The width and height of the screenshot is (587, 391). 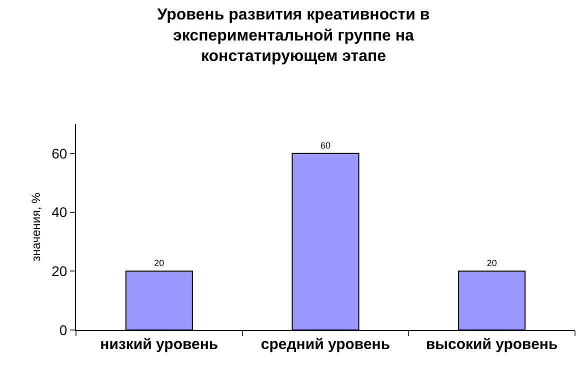 I want to click on y-tick-label: 0, so click(x=63, y=330).